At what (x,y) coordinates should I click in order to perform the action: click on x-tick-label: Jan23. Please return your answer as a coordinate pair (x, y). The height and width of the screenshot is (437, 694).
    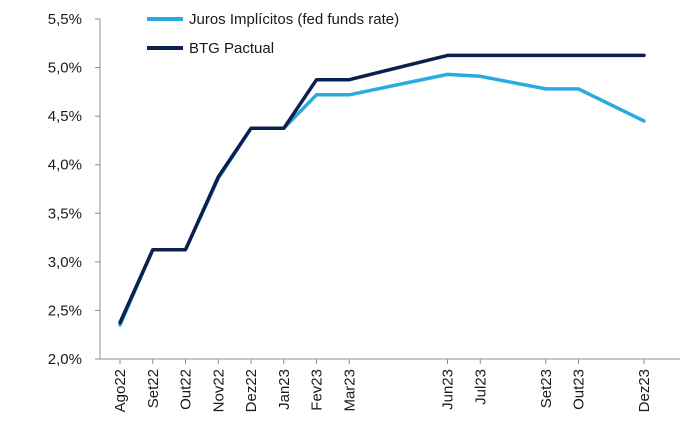
    Looking at the image, I should click on (284, 389).